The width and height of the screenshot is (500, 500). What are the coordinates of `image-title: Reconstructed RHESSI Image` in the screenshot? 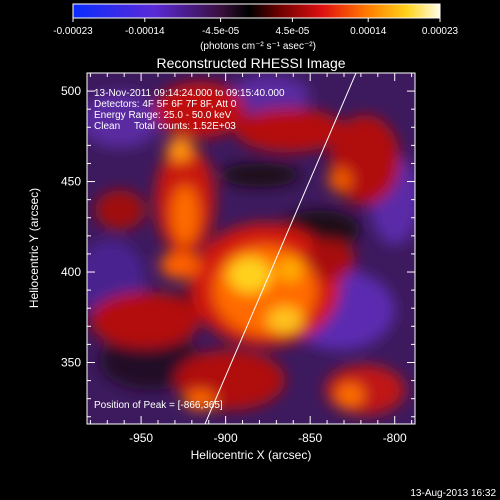 It's located at (250, 63).